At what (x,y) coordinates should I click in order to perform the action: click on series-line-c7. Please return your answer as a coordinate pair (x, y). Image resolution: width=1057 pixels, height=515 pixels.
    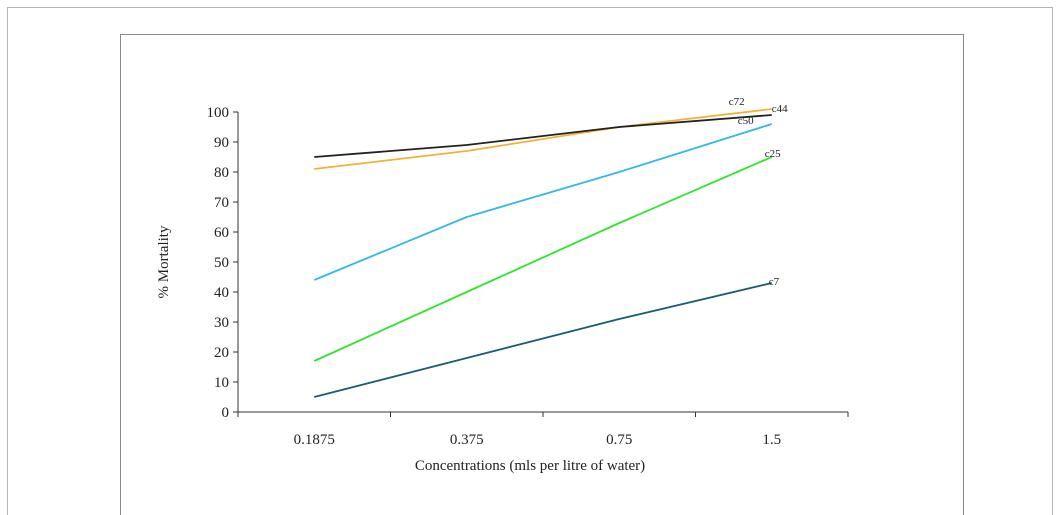
    Looking at the image, I should click on (543, 340).